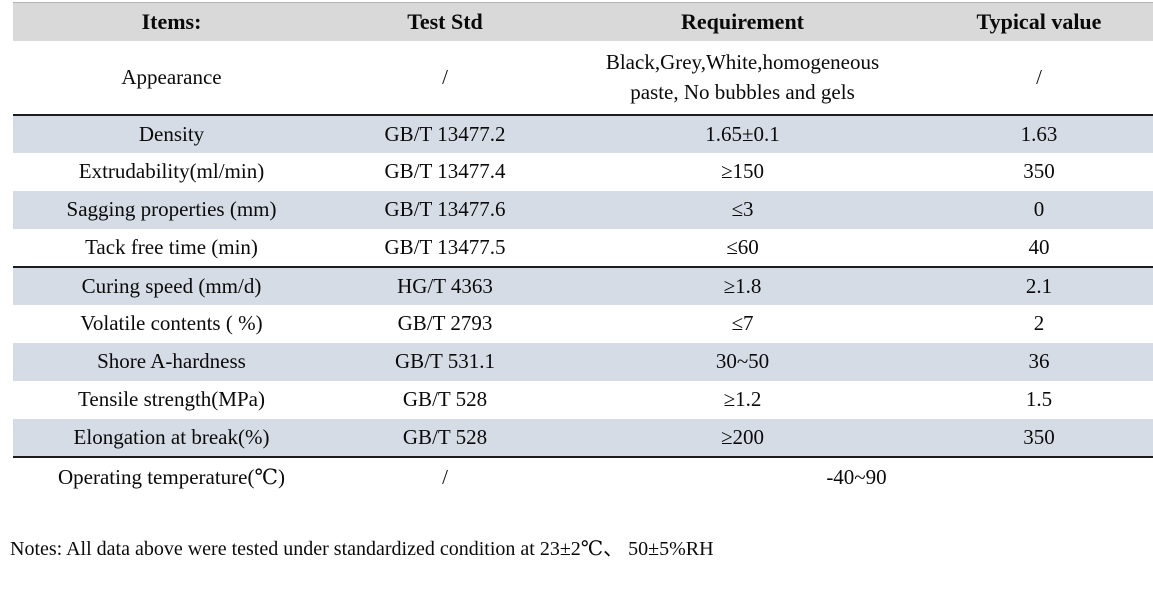 The height and width of the screenshot is (592, 1153). I want to click on table-row: Operating temperature(℃) / -40~90, so click(583, 476).